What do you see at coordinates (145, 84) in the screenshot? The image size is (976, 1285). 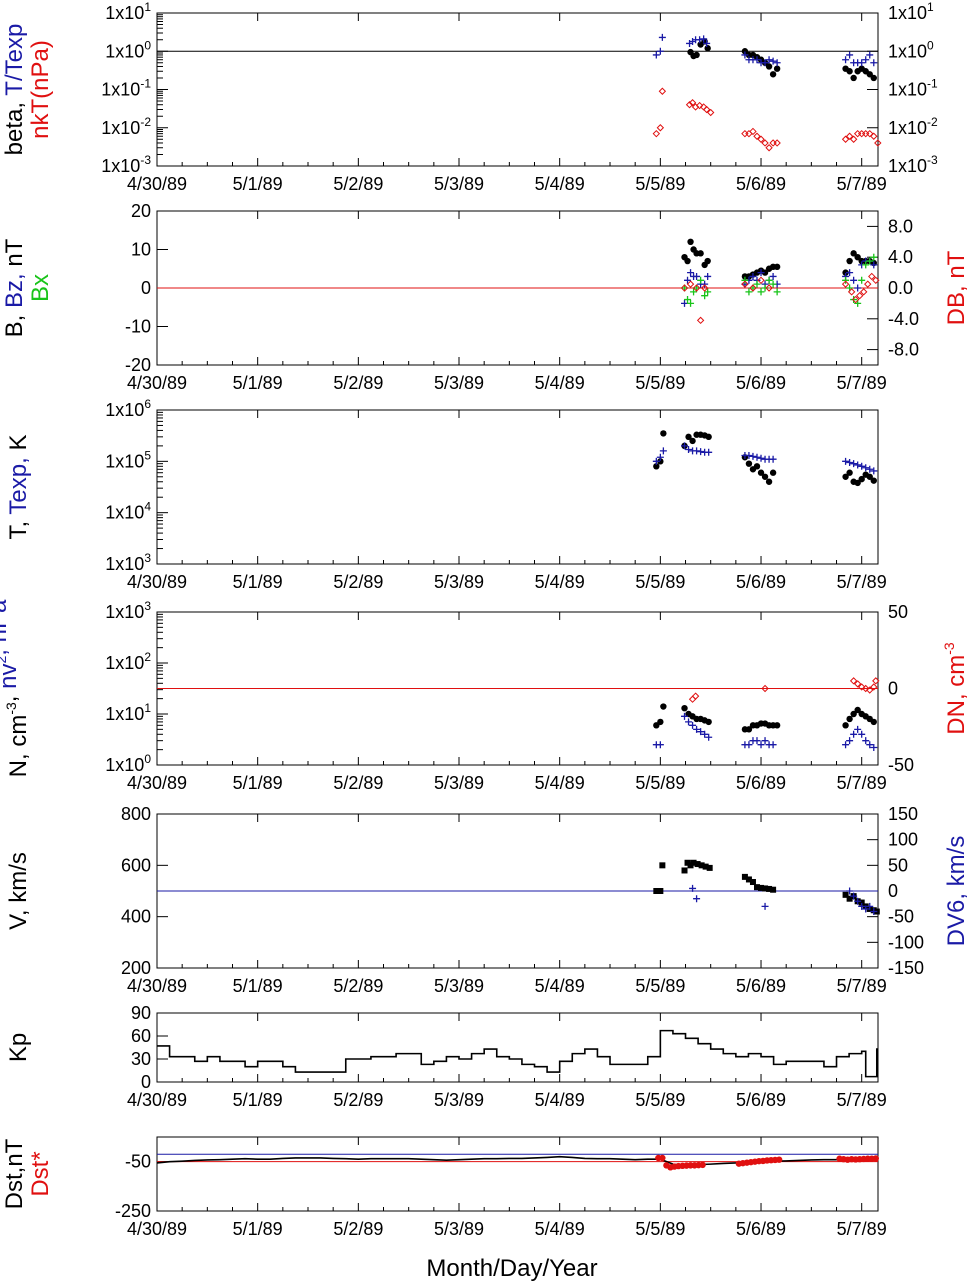 I see `left-tick-label-exponent: -1` at bounding box center [145, 84].